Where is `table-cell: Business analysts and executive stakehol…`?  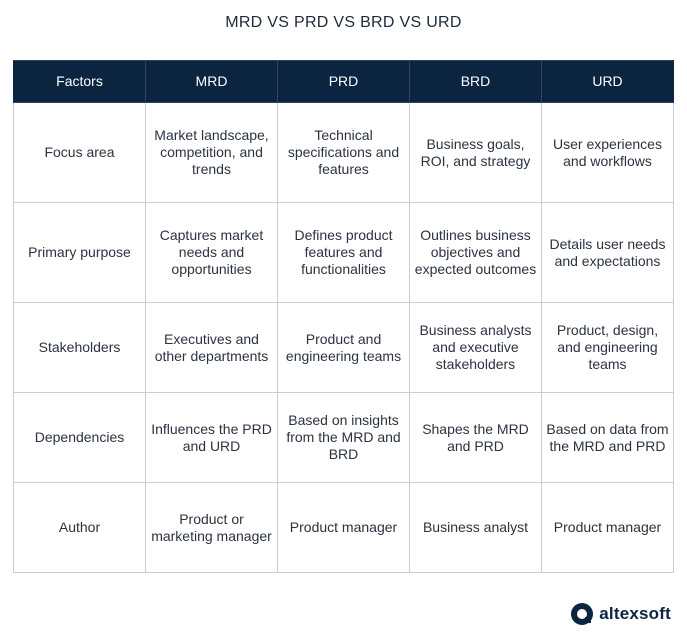
table-cell: Business analysts and executive stakehol… is located at coordinates (475, 347).